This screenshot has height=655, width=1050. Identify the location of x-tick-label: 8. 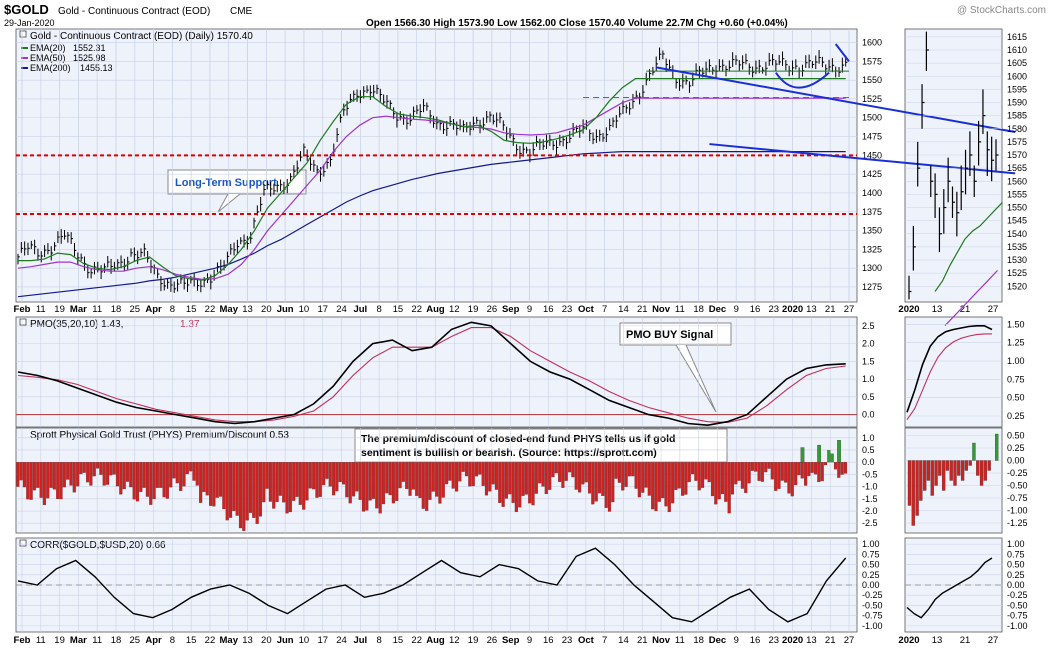
(172, 640).